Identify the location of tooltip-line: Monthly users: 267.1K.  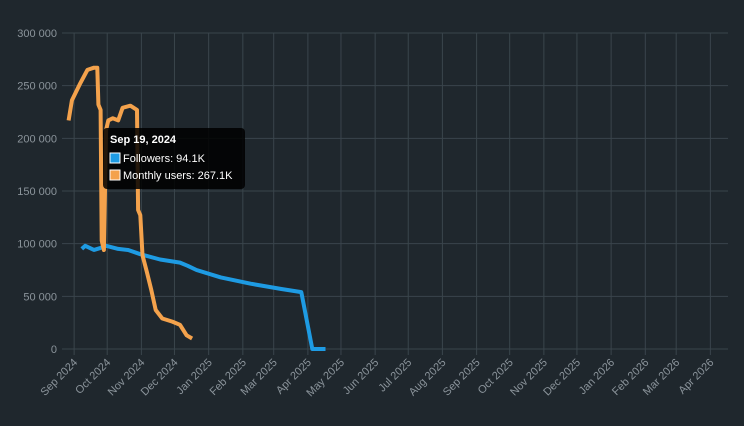
(178, 176).